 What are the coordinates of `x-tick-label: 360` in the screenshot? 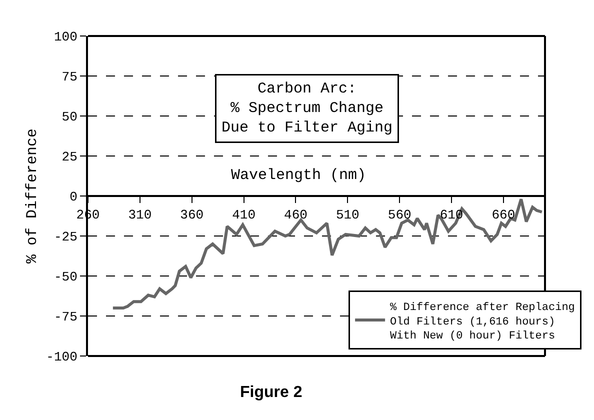 It's located at (192, 214).